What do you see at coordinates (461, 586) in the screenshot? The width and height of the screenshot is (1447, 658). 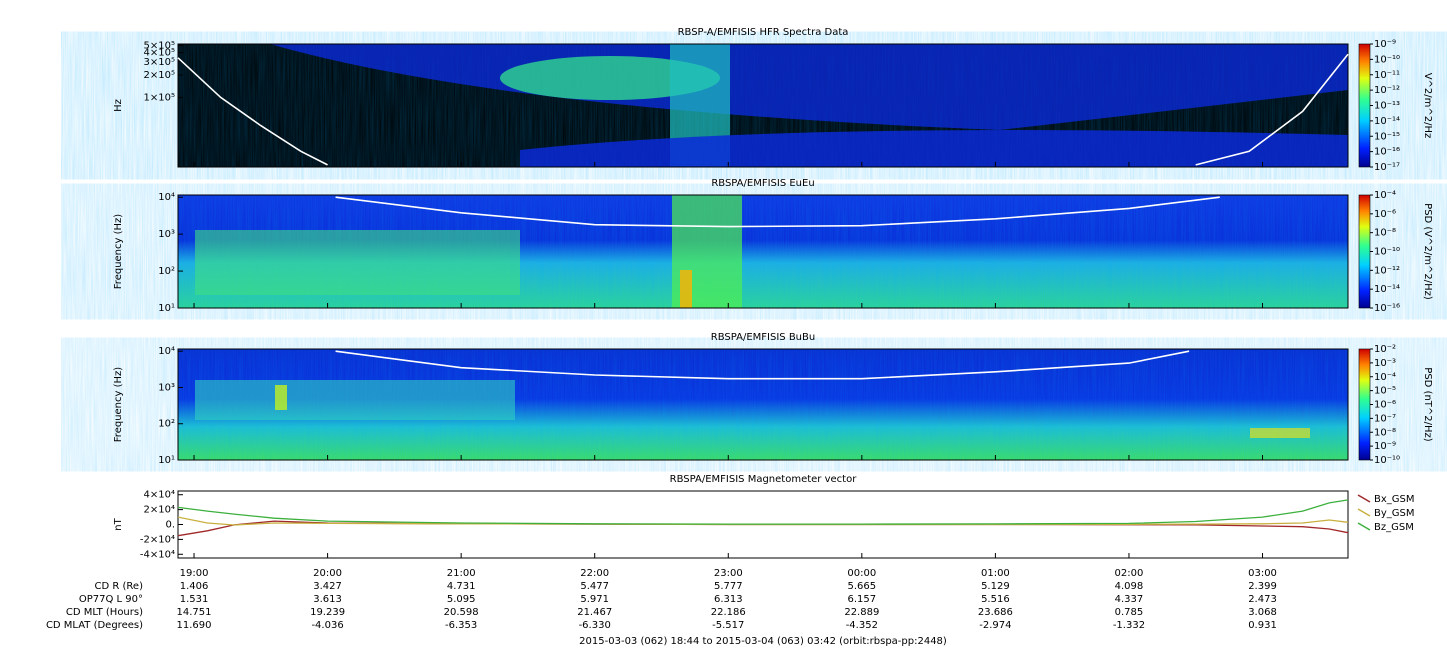 I see `ephemeris-value: 4.731` at bounding box center [461, 586].